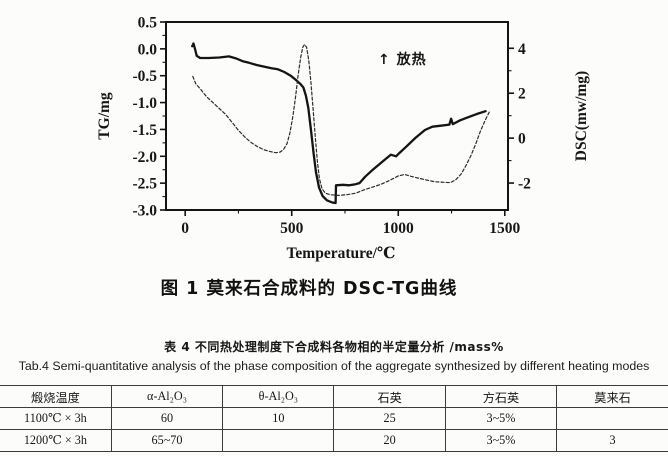 The width and height of the screenshot is (668, 456). I want to click on x-axis-tick-label: 1500, so click(504, 228).